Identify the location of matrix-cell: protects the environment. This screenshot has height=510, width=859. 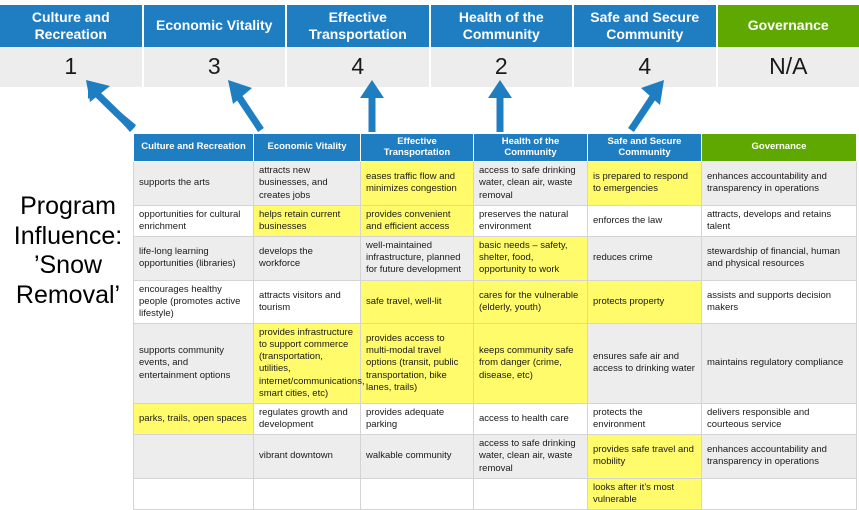
(645, 418).